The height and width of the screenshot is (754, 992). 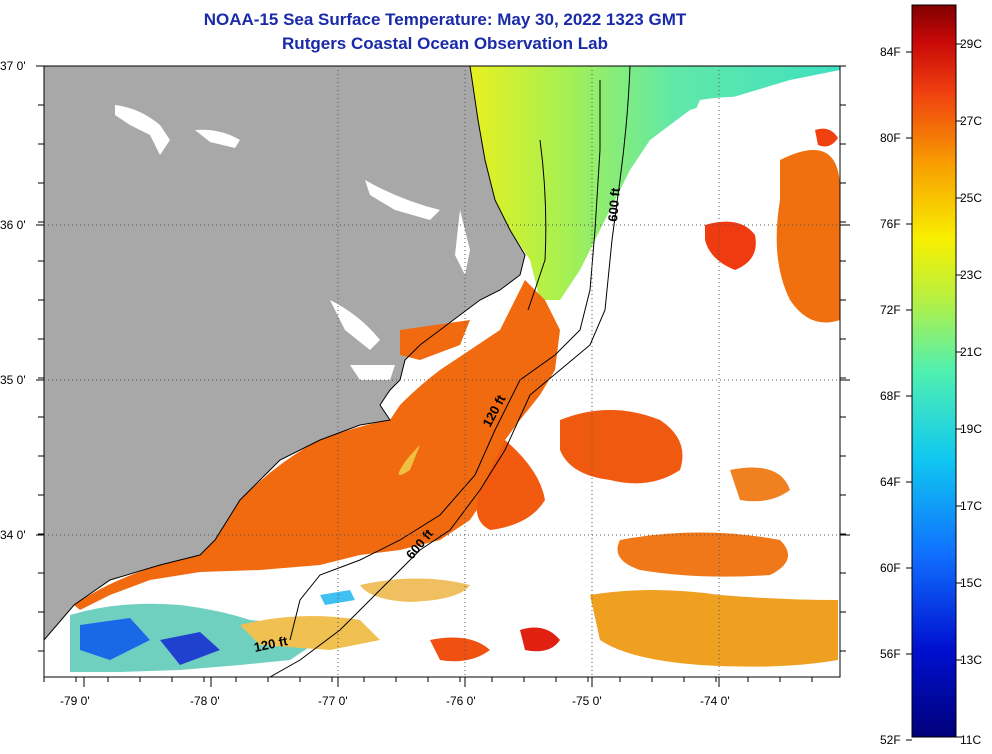 I want to click on lat-label-34: 34 0', so click(x=13, y=535).